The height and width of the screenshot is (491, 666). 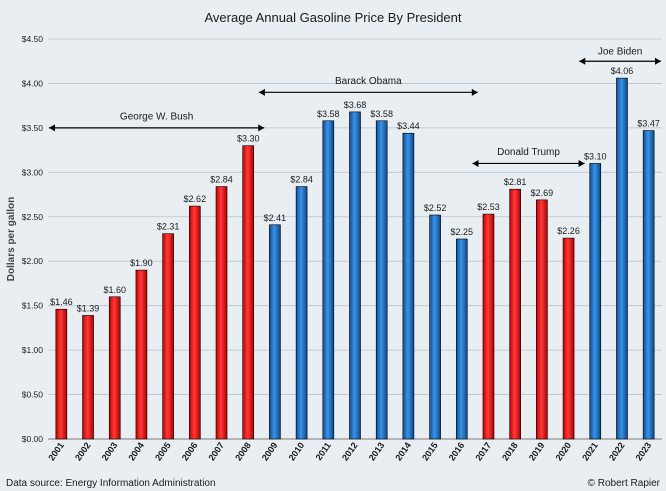 What do you see at coordinates (408, 286) in the screenshot?
I see `bar-2014` at bounding box center [408, 286].